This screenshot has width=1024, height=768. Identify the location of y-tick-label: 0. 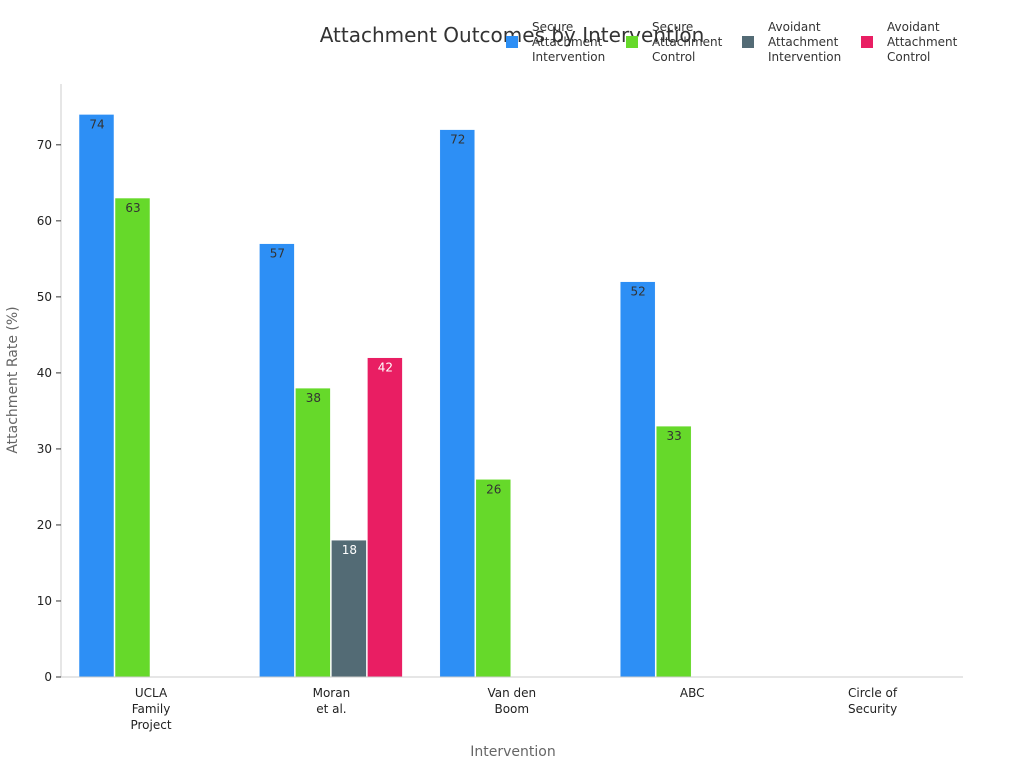
(48, 677).